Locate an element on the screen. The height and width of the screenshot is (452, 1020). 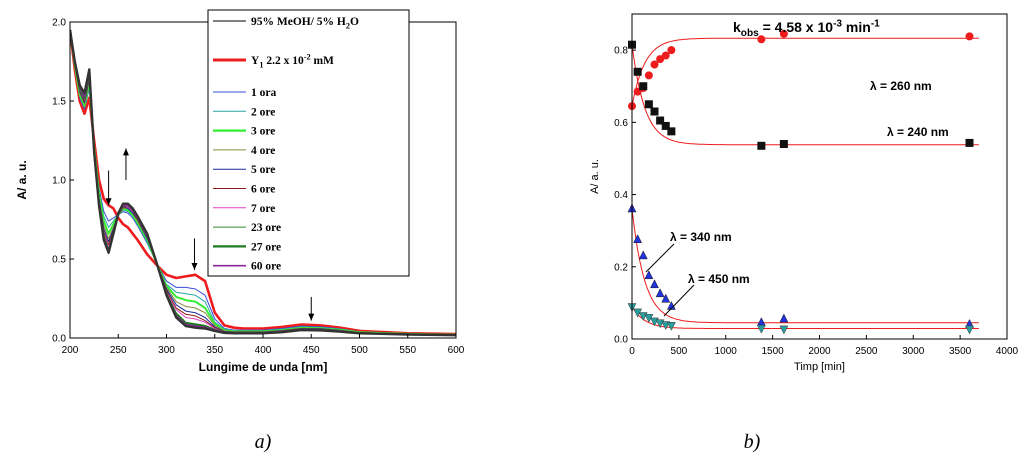
y-tick-label: 0.4 is located at coordinates (621, 195).